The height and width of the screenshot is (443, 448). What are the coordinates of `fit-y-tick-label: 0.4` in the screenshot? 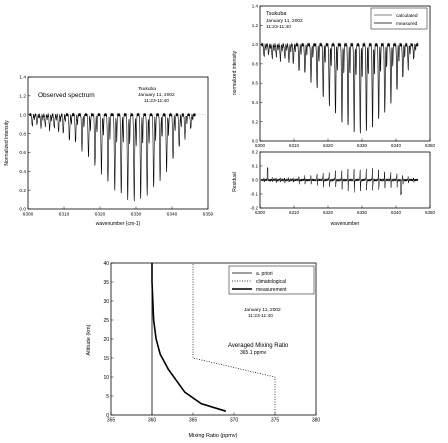 It's located at (255, 102).